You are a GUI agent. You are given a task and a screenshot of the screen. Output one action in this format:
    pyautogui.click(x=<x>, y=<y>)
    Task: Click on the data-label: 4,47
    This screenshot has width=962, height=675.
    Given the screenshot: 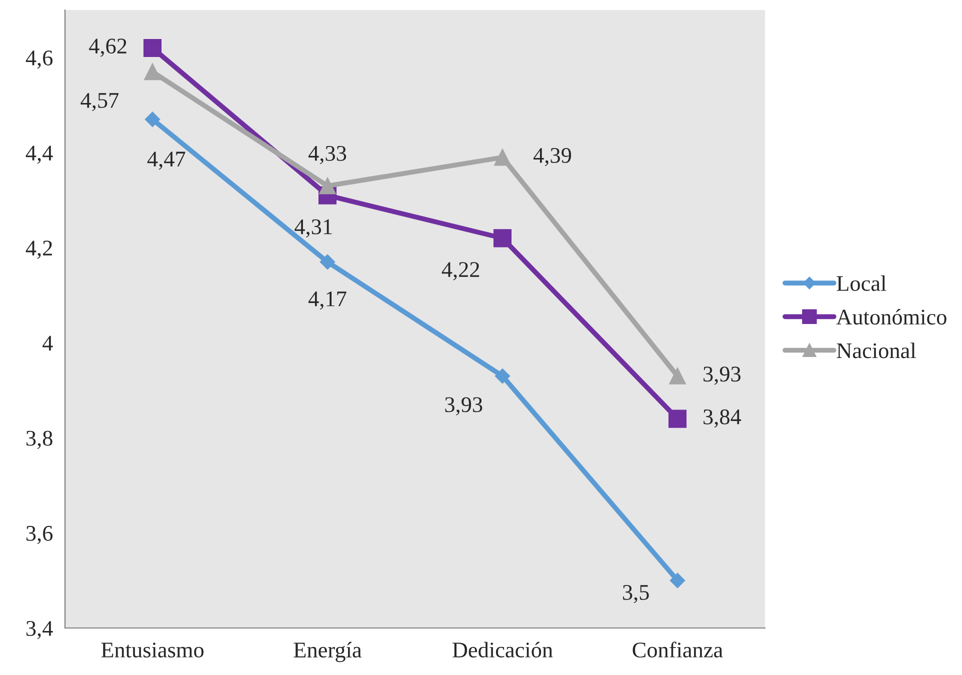 What is the action you would take?
    pyautogui.click(x=166, y=161)
    